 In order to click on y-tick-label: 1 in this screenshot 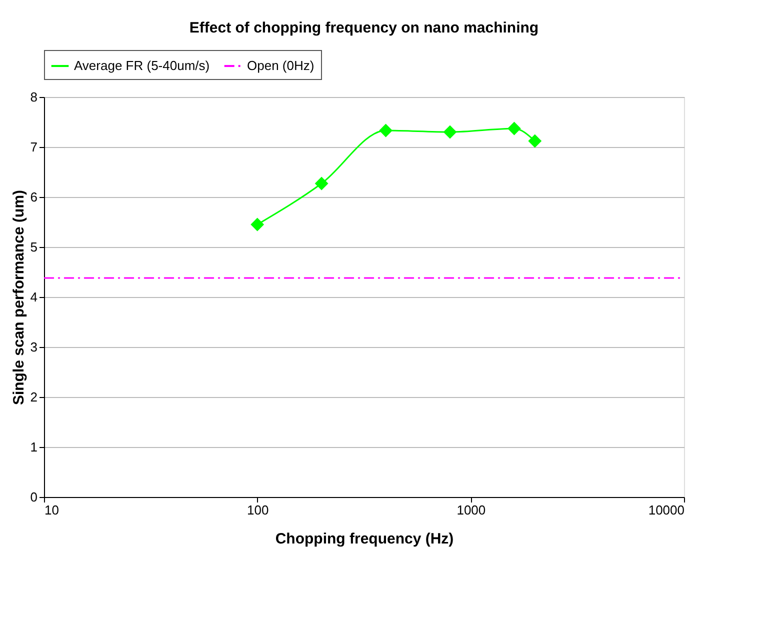, I will do `click(34, 447)`.